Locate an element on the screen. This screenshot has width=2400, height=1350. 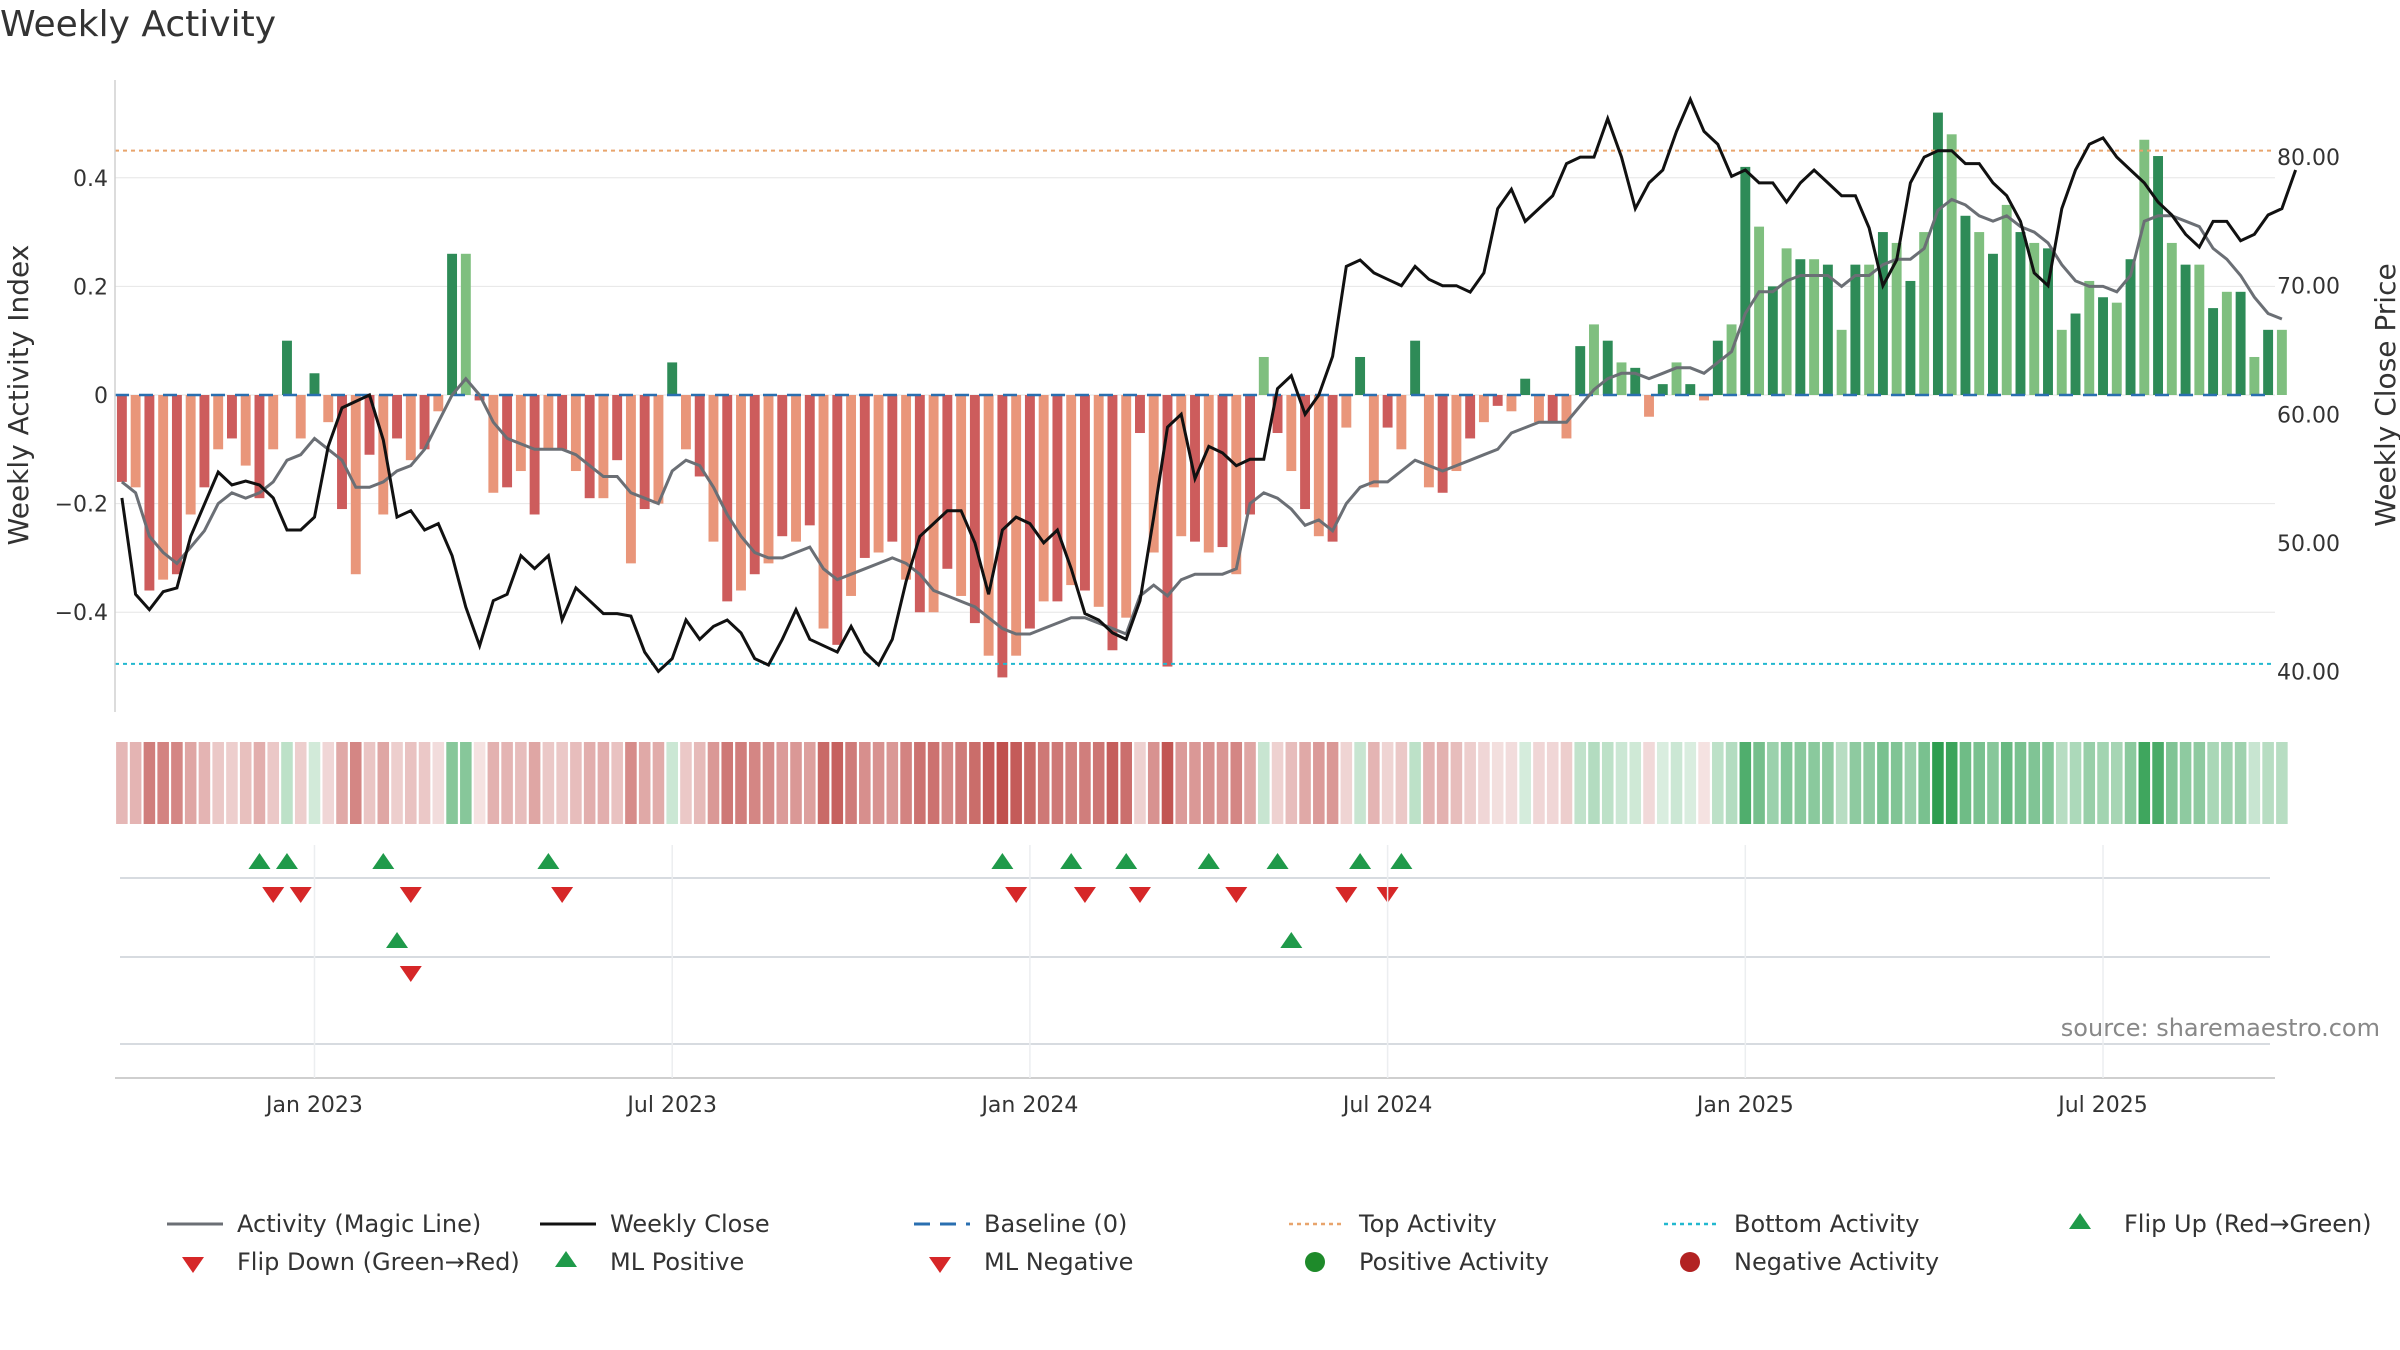
legend-item: Activity (Magic Line) is located at coordinates (324, 1224).